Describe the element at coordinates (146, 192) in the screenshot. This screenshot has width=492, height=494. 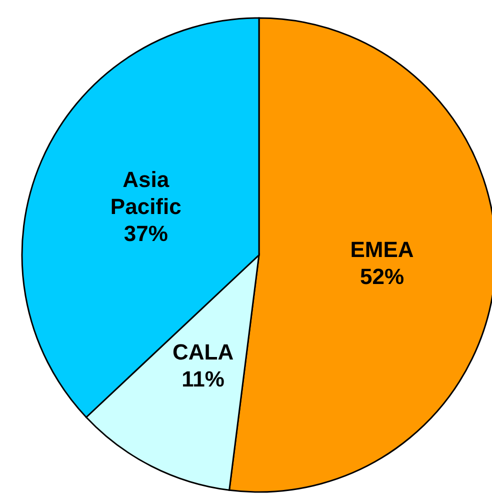
I see `slice-label: Asia Pacific` at that location.